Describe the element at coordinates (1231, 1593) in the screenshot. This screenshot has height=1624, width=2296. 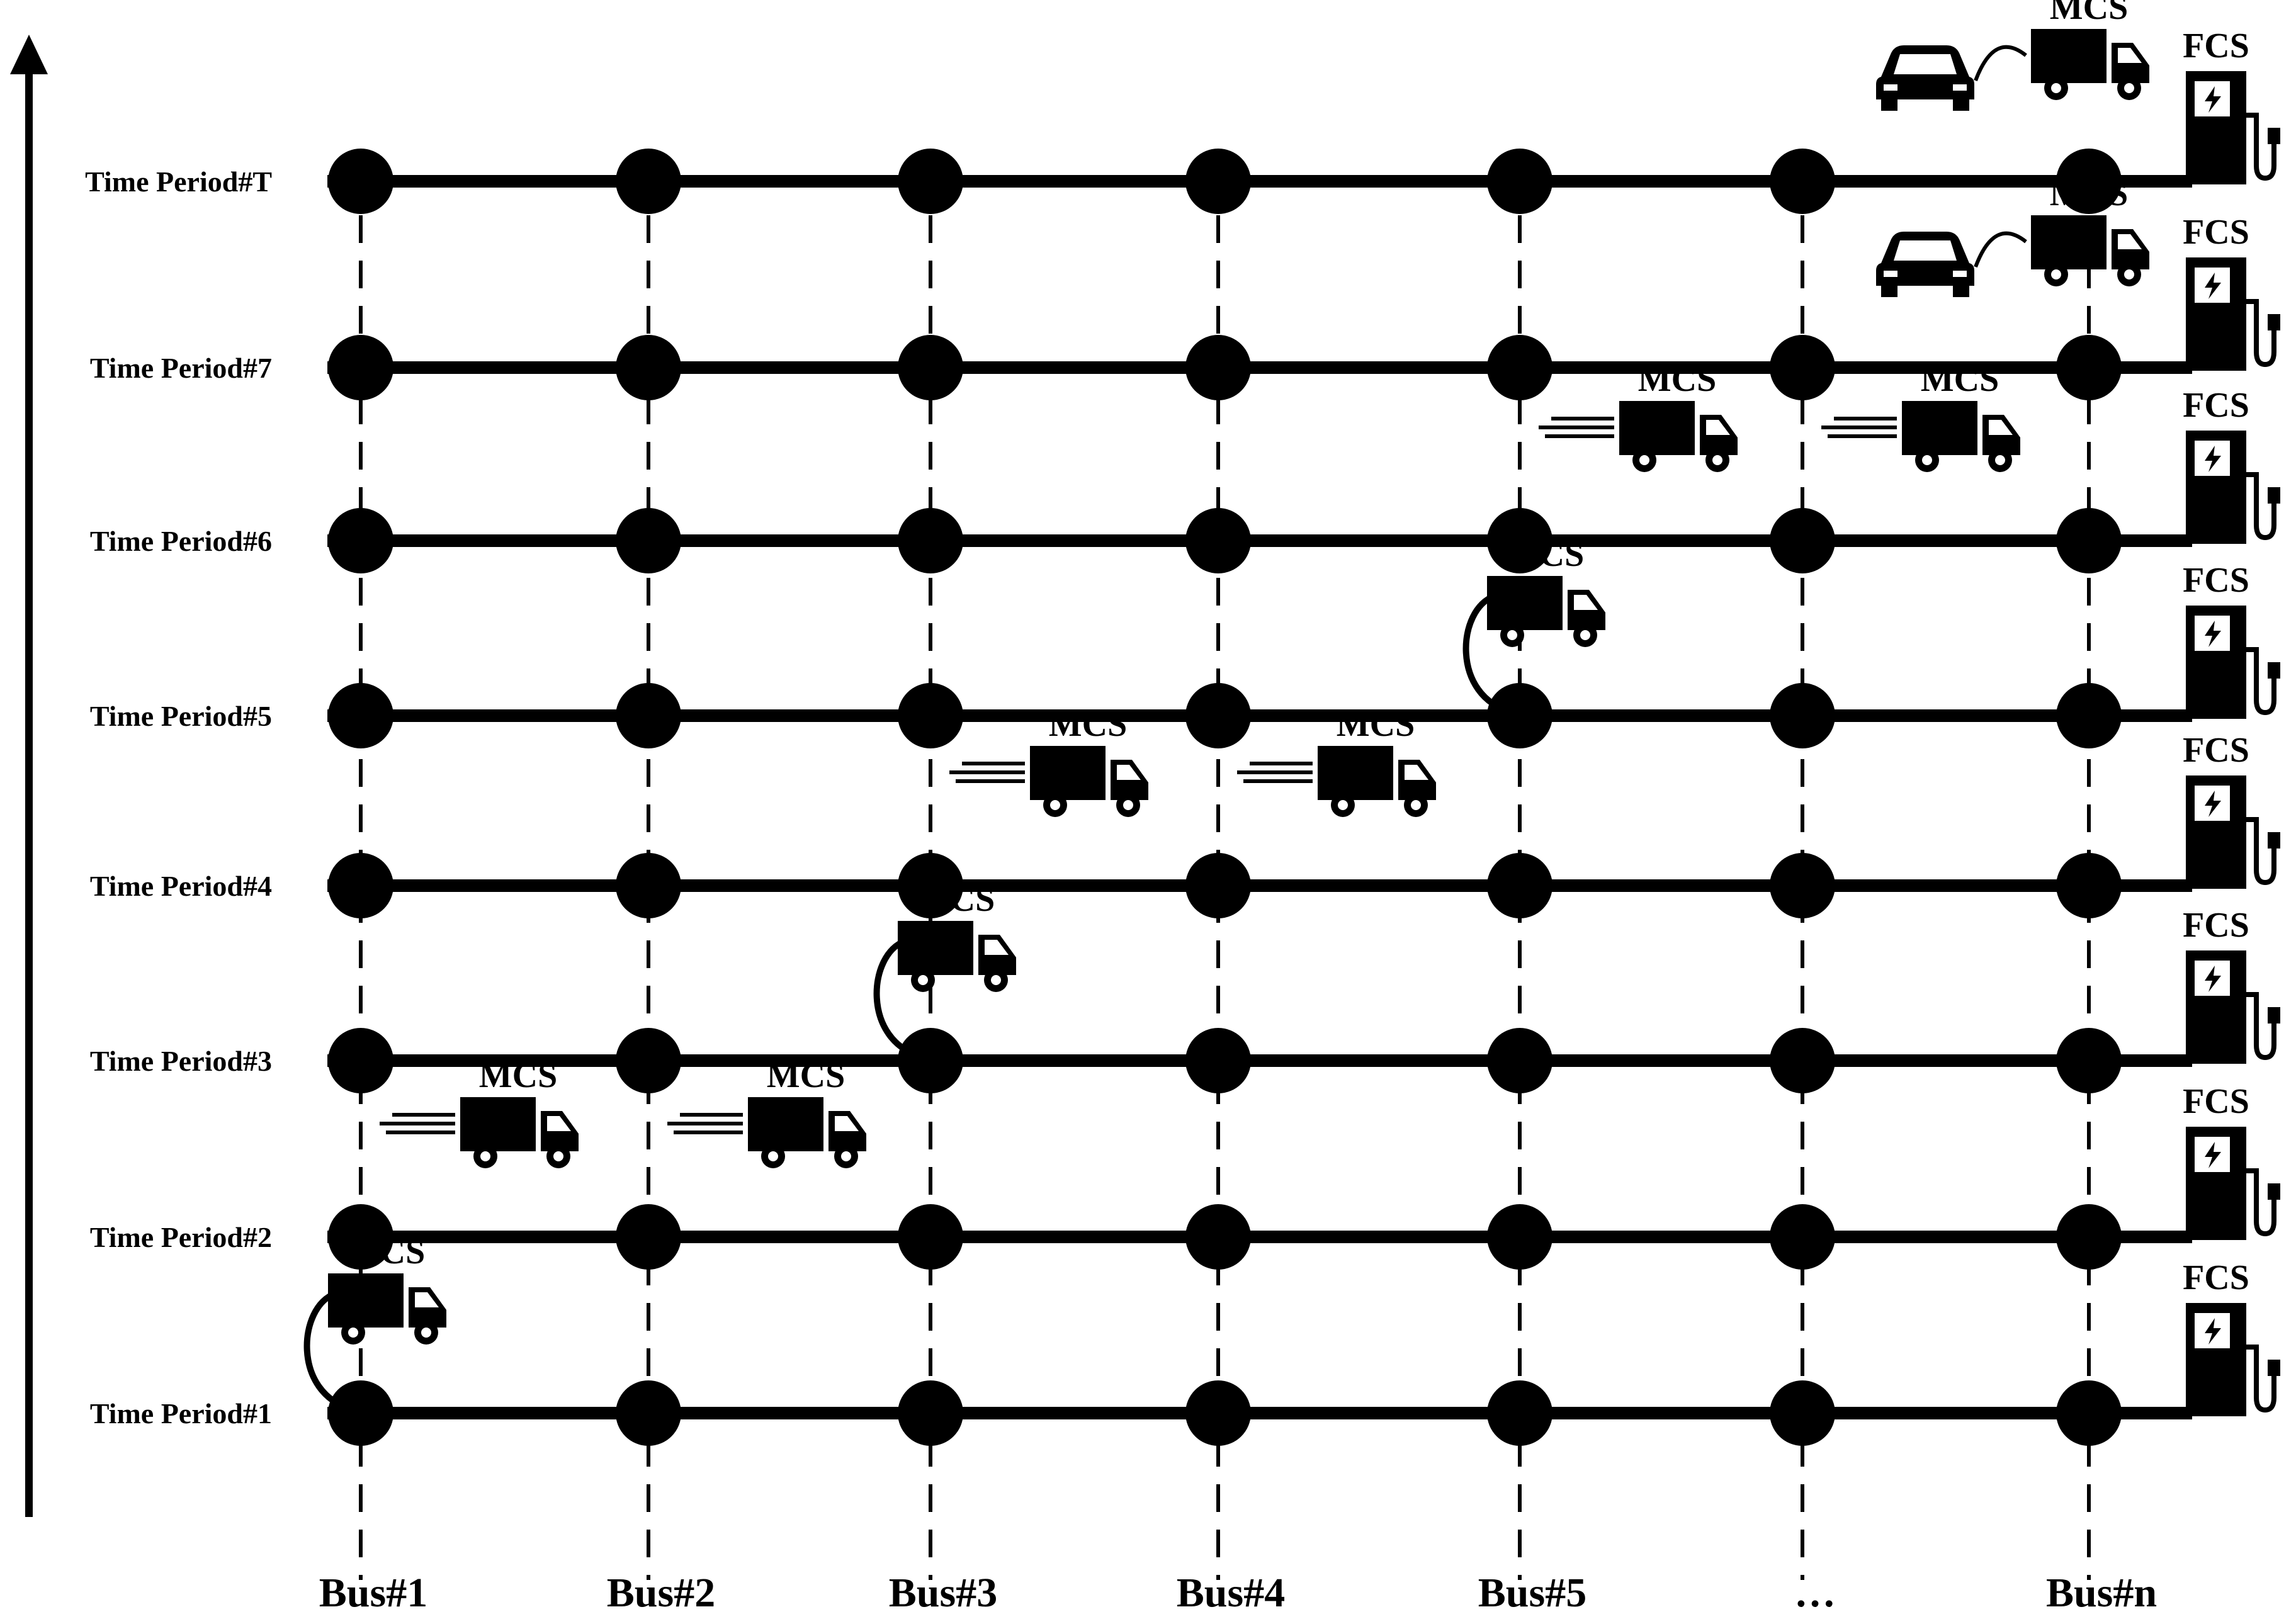
I see `bus-label: Bus#4` at that location.